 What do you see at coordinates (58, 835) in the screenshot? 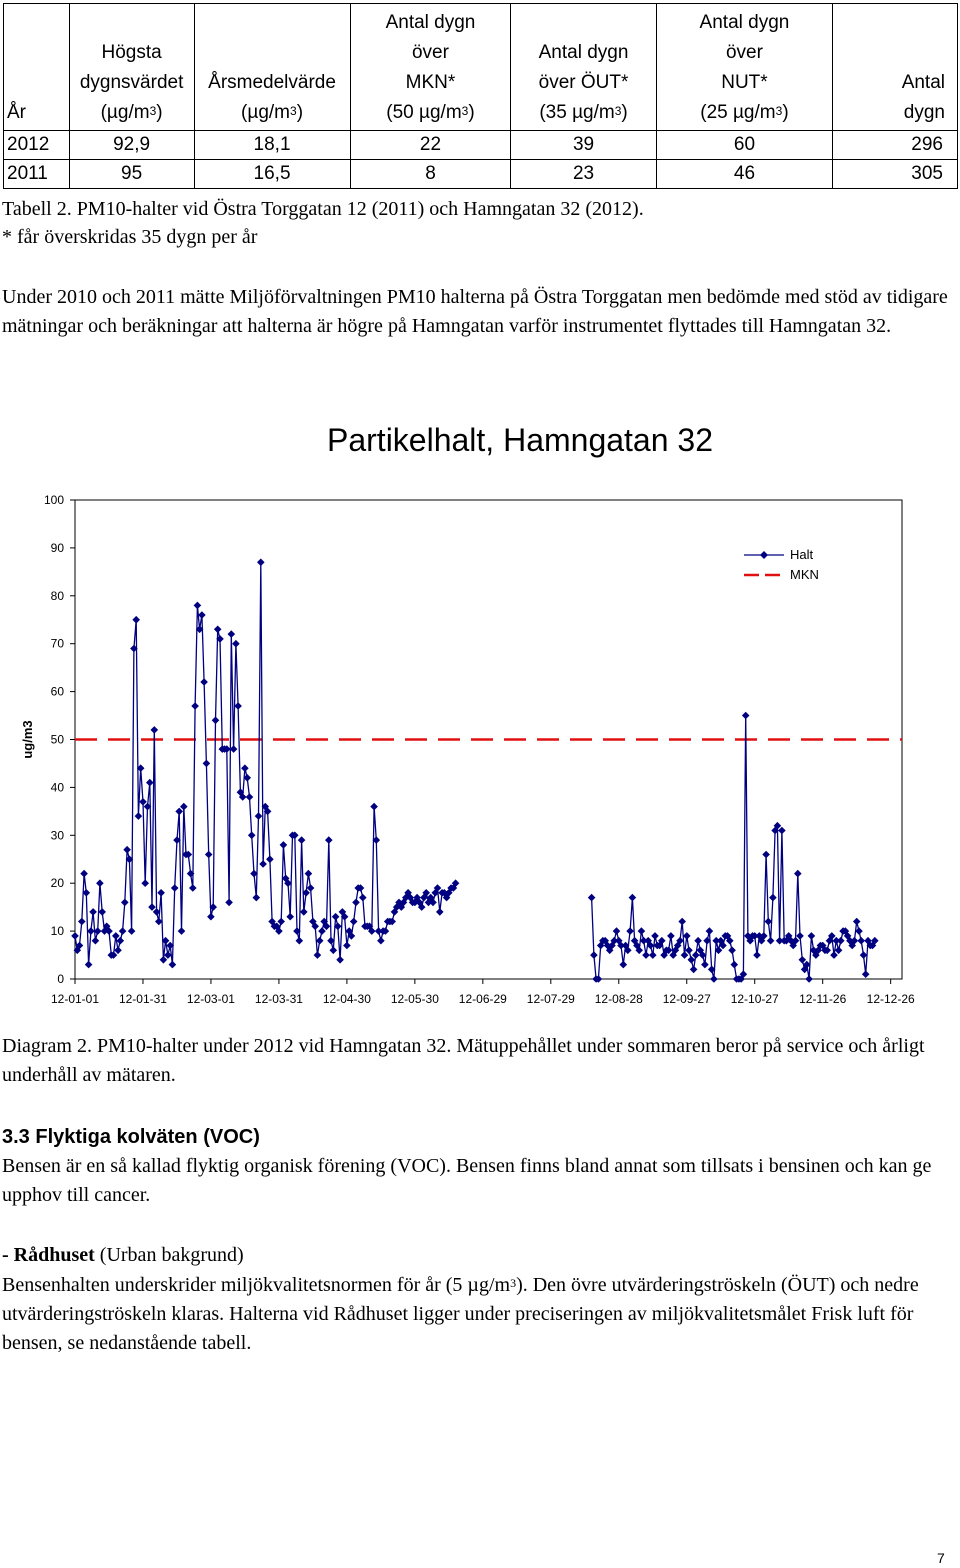
I see `y-tick-label: 30` at bounding box center [58, 835].